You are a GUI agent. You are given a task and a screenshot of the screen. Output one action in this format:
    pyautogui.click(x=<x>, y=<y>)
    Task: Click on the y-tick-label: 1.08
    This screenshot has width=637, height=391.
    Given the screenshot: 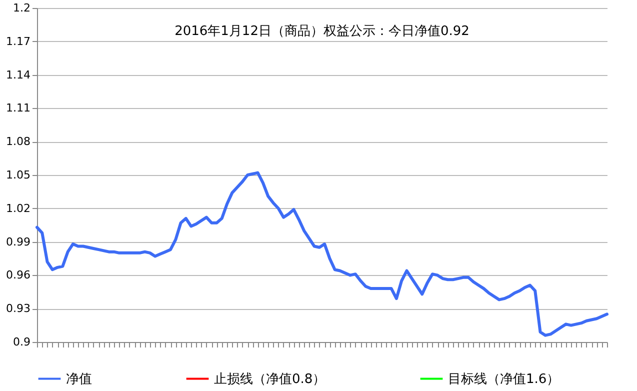 What is the action you would take?
    pyautogui.click(x=18, y=141)
    